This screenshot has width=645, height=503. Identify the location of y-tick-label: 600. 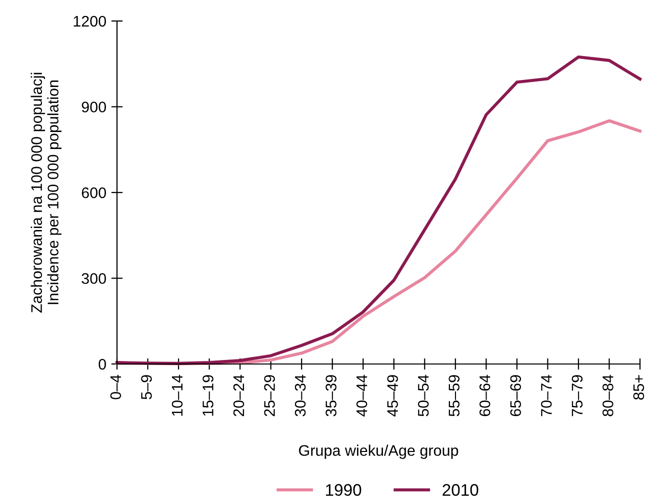
(94, 192).